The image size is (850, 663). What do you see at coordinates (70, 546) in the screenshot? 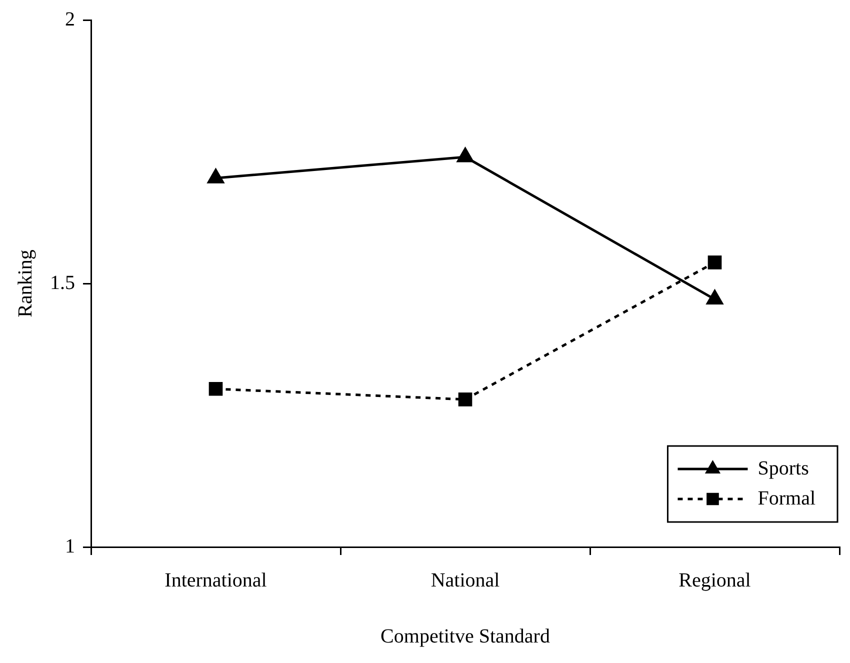
I see `y-tick-label: 1` at bounding box center [70, 546].